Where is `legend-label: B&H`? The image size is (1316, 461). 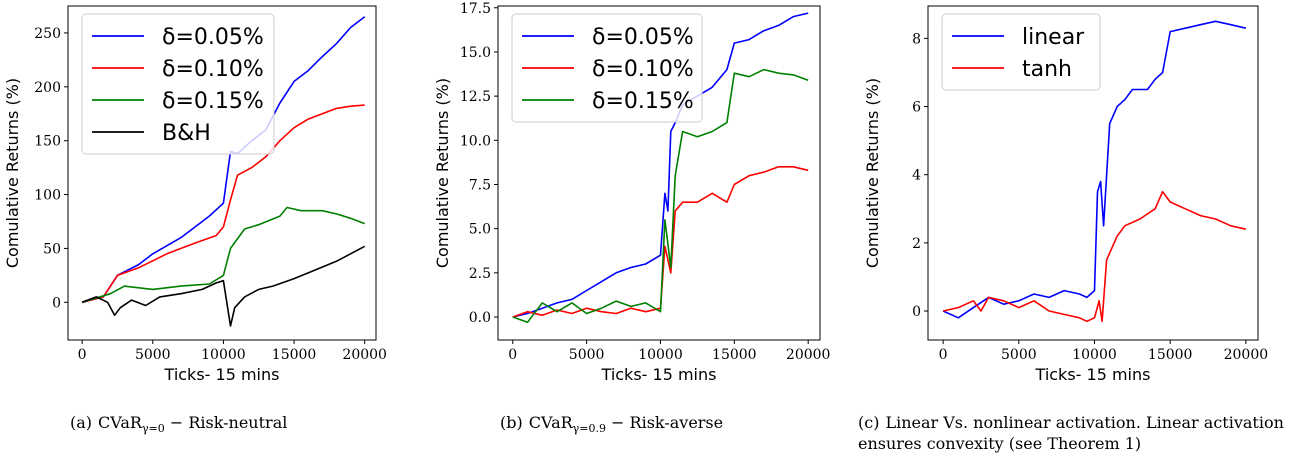
legend-label: B&H is located at coordinates (186, 133).